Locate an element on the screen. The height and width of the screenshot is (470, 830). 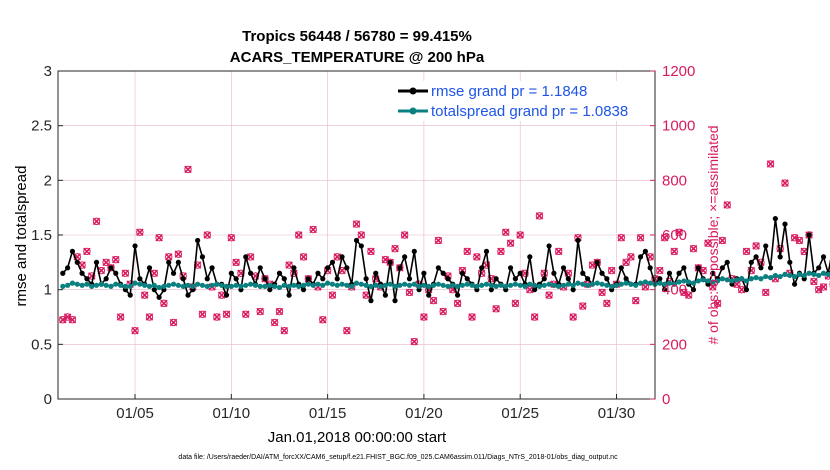
x-tick-label: 01/20 is located at coordinates (424, 413).